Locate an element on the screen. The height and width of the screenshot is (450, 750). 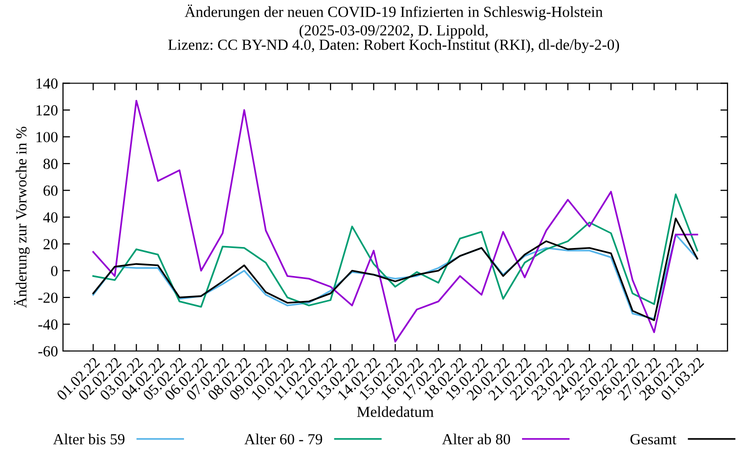
y-tick-label: 120 is located at coordinates (47, 110).